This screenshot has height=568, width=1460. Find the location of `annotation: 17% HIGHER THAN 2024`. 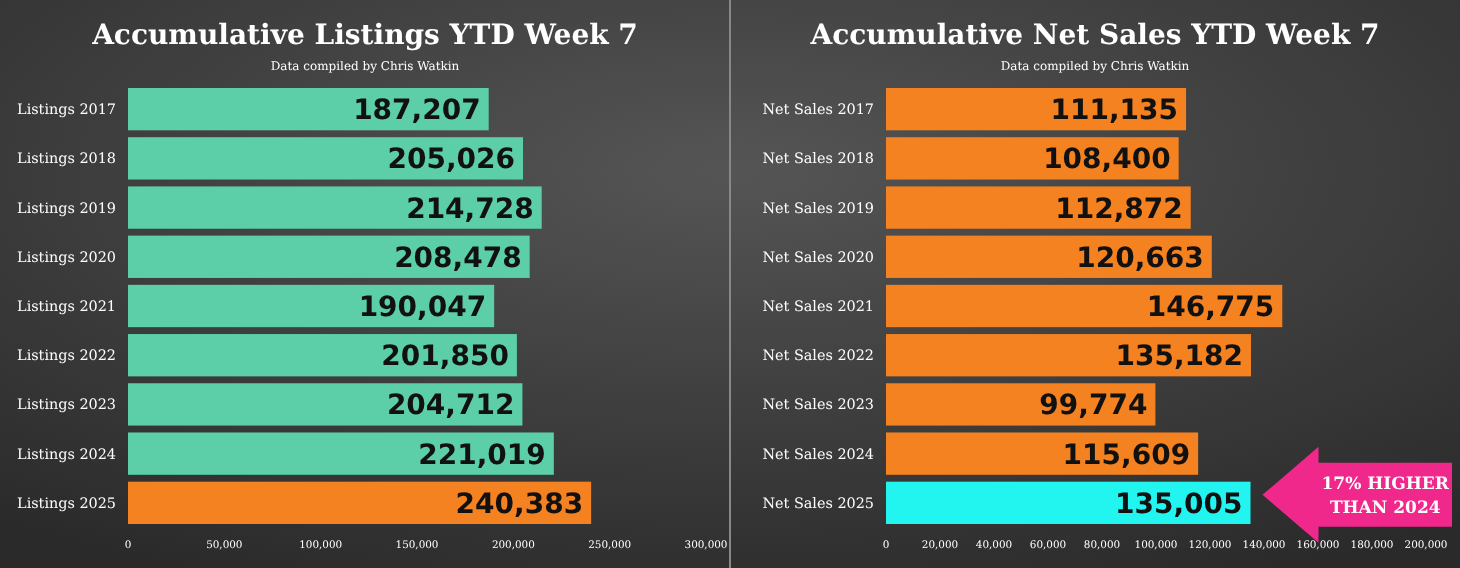

annotation: 17% HIGHER THAN 2024 is located at coordinates (1386, 496).